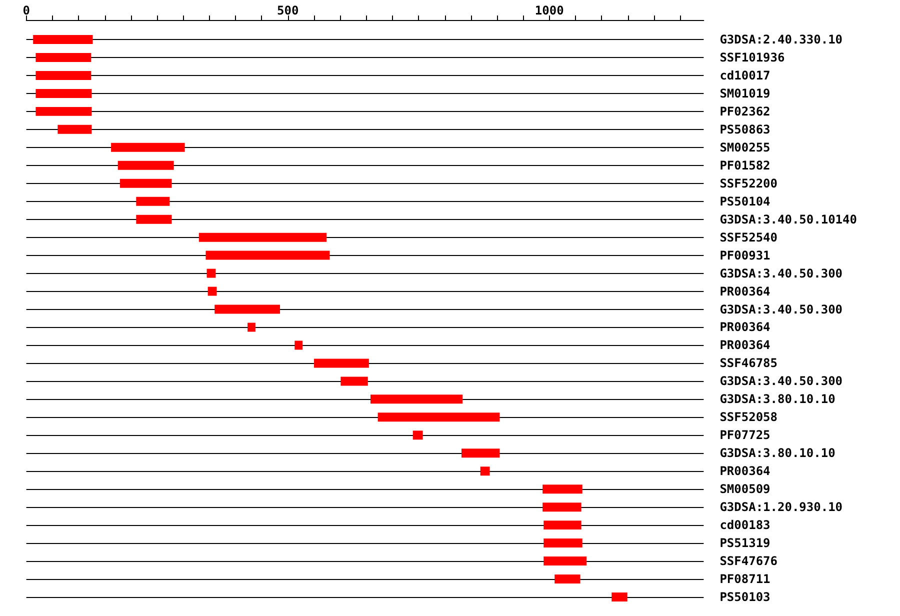  What do you see at coordinates (26, 11) in the screenshot?
I see `x-tick-label: 0` at bounding box center [26, 11].